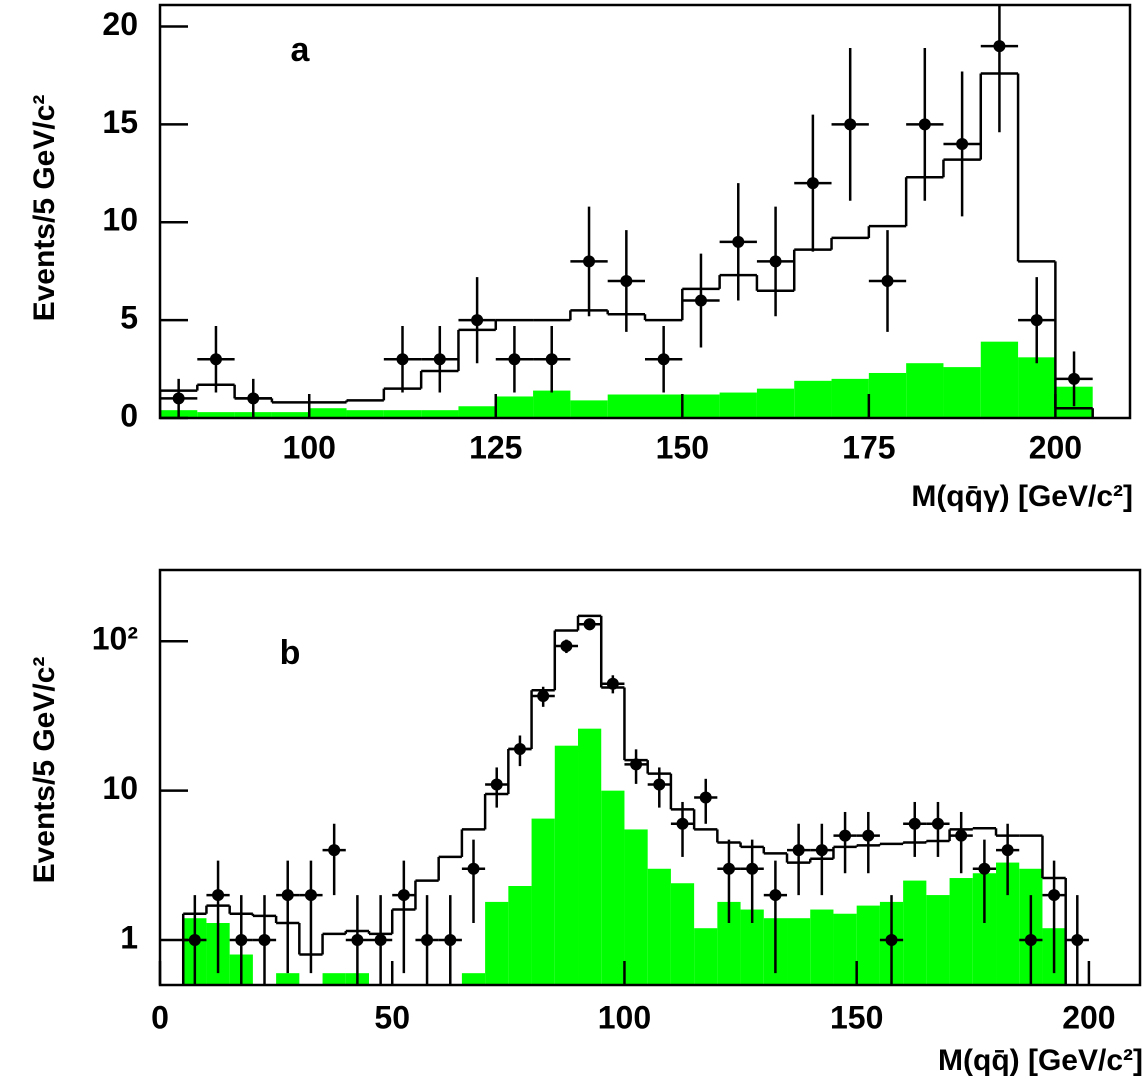  I want to click on x-tick-label: 100, so click(309, 447).